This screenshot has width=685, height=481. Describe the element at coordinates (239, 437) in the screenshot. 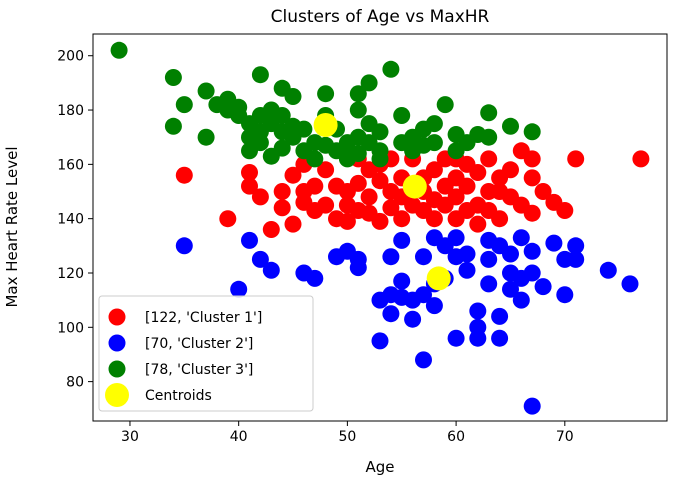

I see `x-tick-label: 40` at that location.